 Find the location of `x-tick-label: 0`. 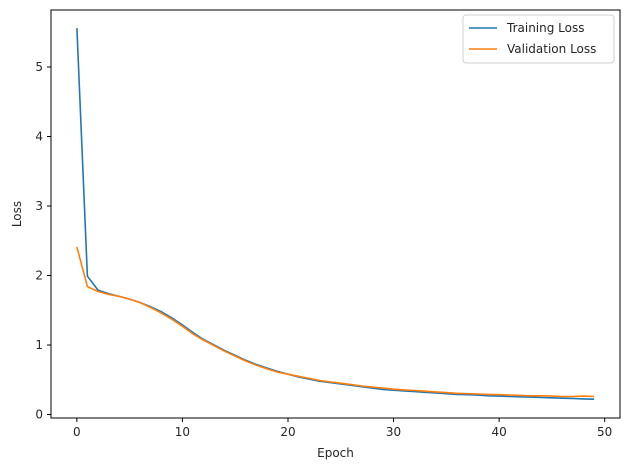

x-tick-label: 0 is located at coordinates (77, 432).